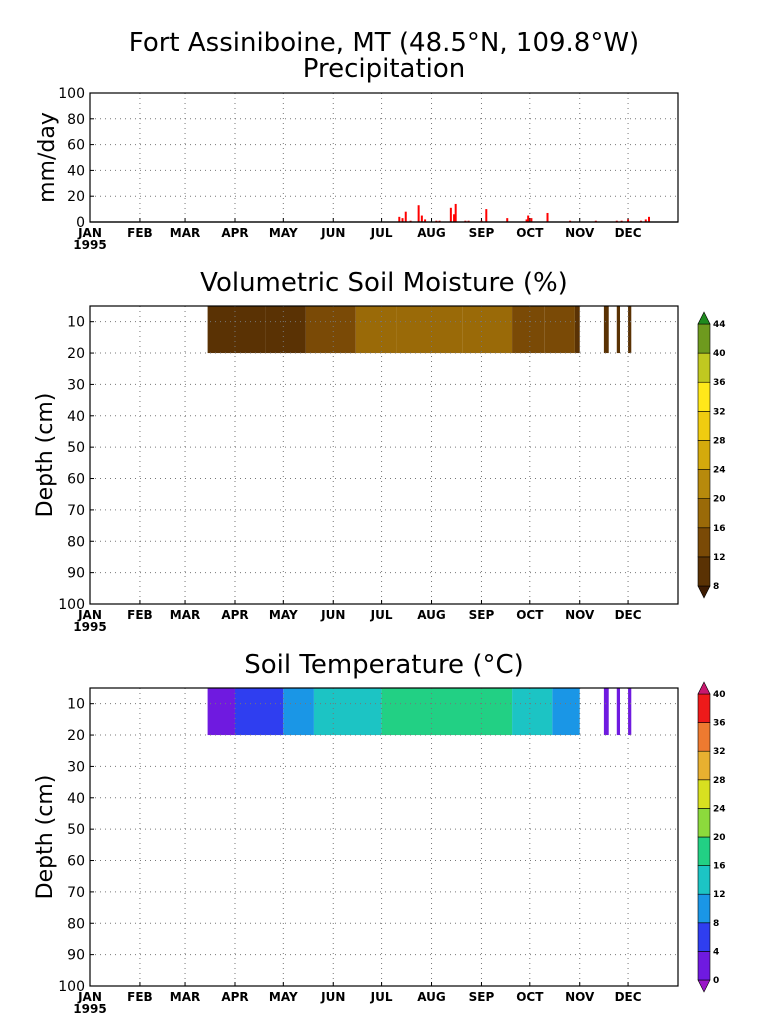  What do you see at coordinates (719, 558) in the screenshot?
I see `colorbar-label: 12` at bounding box center [719, 558].